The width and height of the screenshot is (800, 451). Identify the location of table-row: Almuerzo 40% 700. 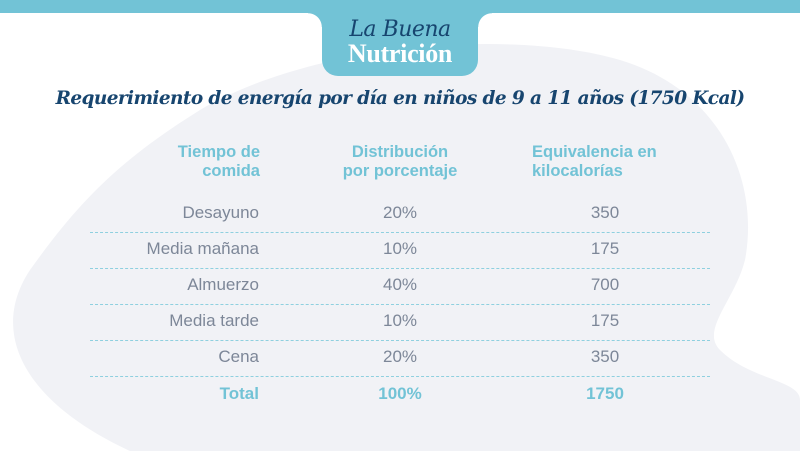
(400, 287).